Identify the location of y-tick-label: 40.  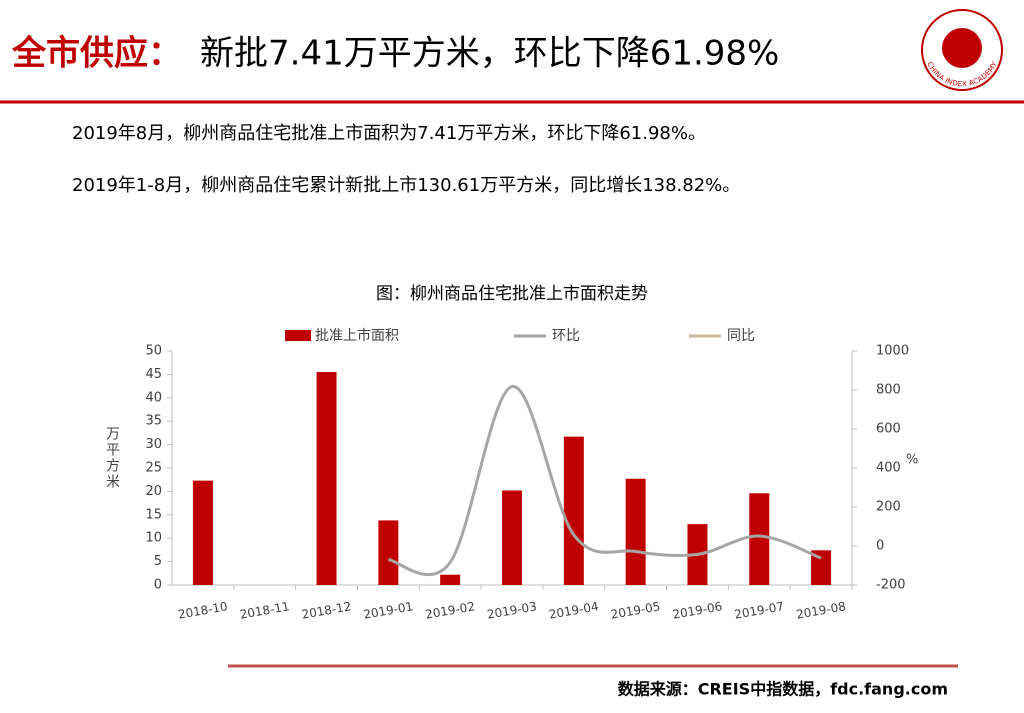
(153, 397).